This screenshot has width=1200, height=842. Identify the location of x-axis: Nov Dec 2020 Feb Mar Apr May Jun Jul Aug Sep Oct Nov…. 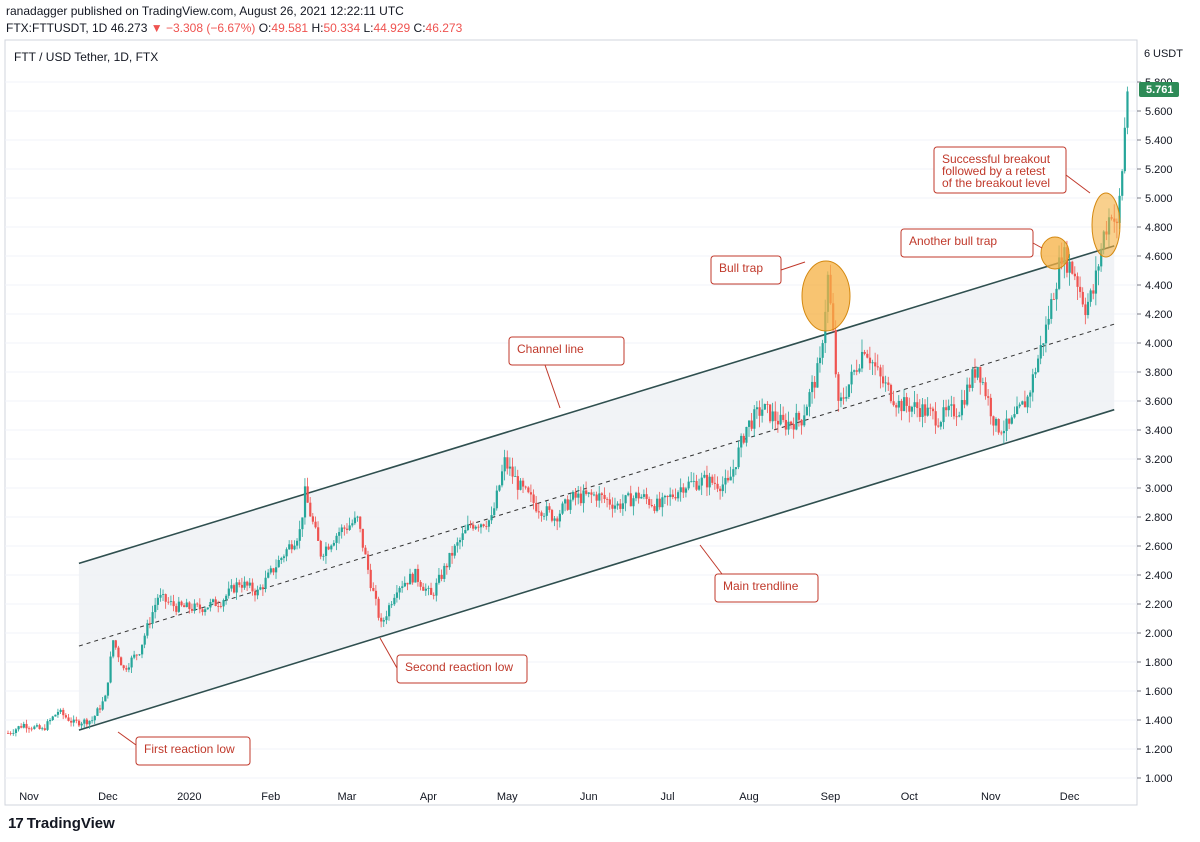
(549, 797).